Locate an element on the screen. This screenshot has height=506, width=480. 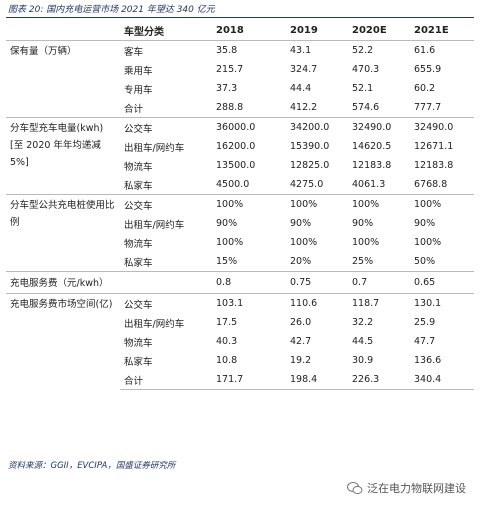
rule is located at coordinates (240, 17).